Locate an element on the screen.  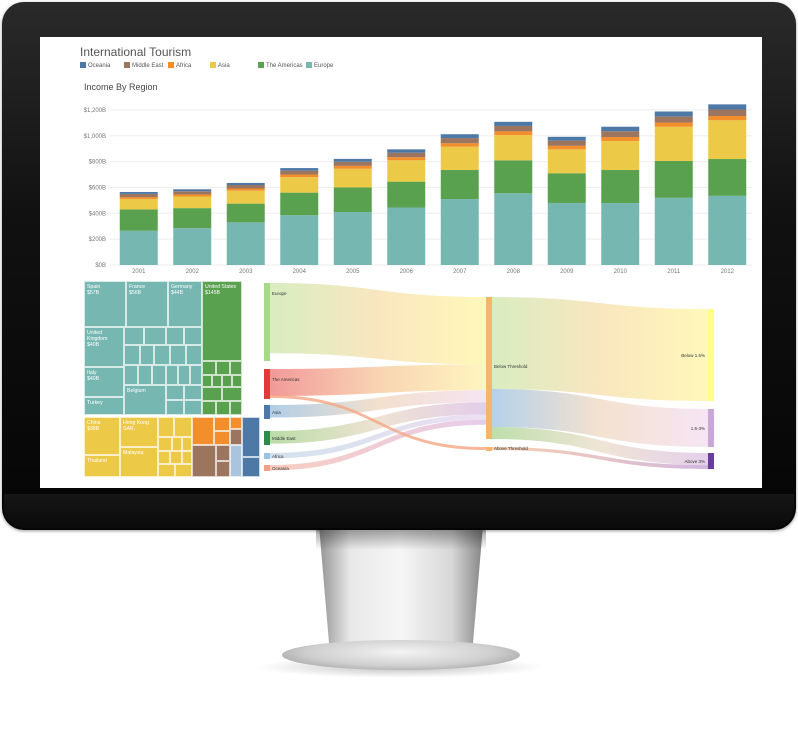
legend-item: The Americas is located at coordinates (280, 65).